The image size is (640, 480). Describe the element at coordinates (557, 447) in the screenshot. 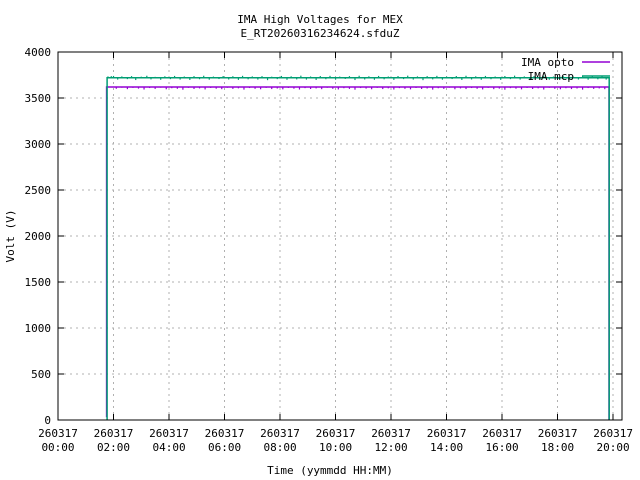

I see `x-tick-label-time: 18:00` at that location.